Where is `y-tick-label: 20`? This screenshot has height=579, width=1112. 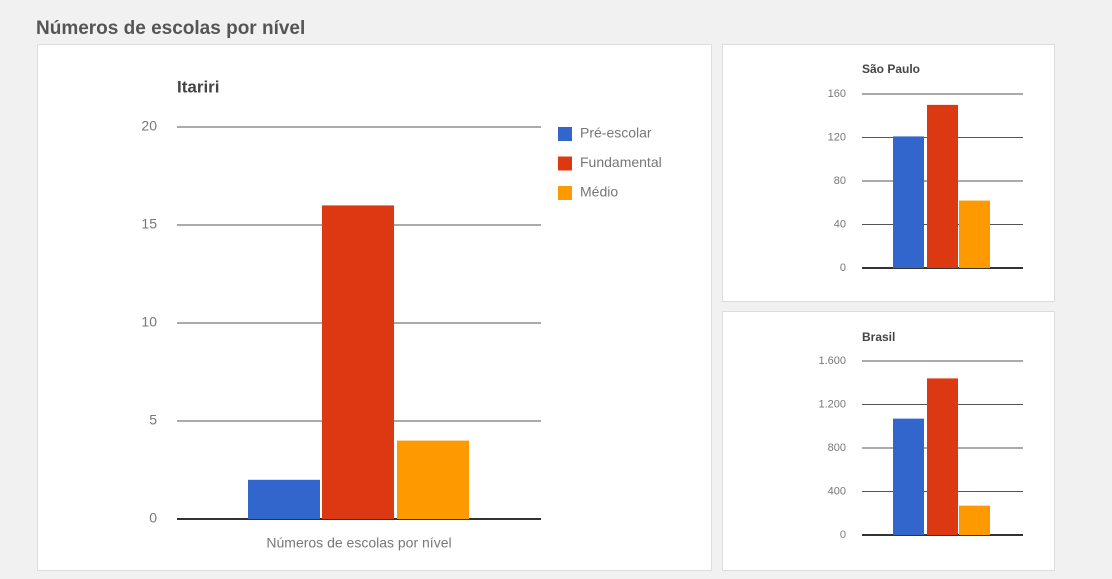 y-tick-label: 20 is located at coordinates (149, 126).